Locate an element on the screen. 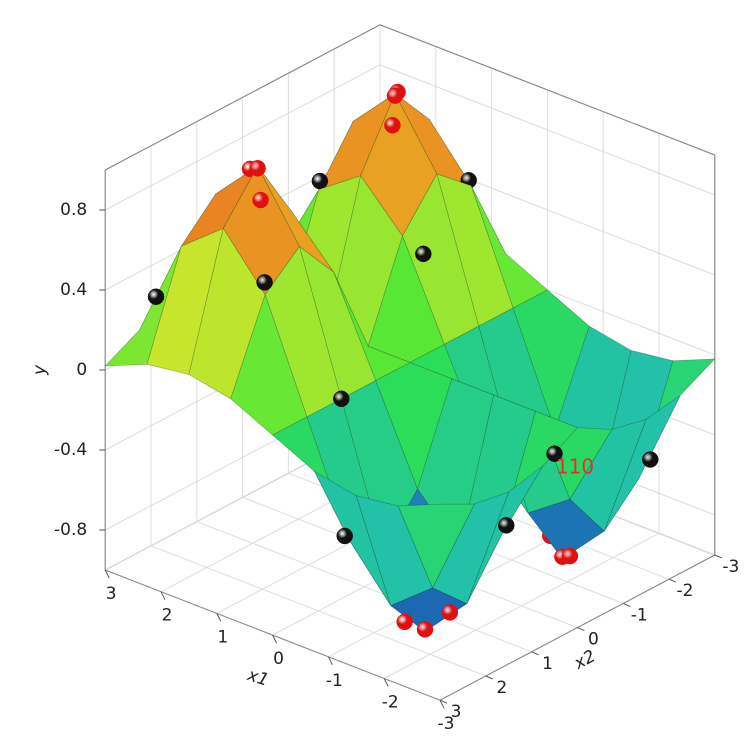  x2-axis-label: x2 is located at coordinates (584, 660).